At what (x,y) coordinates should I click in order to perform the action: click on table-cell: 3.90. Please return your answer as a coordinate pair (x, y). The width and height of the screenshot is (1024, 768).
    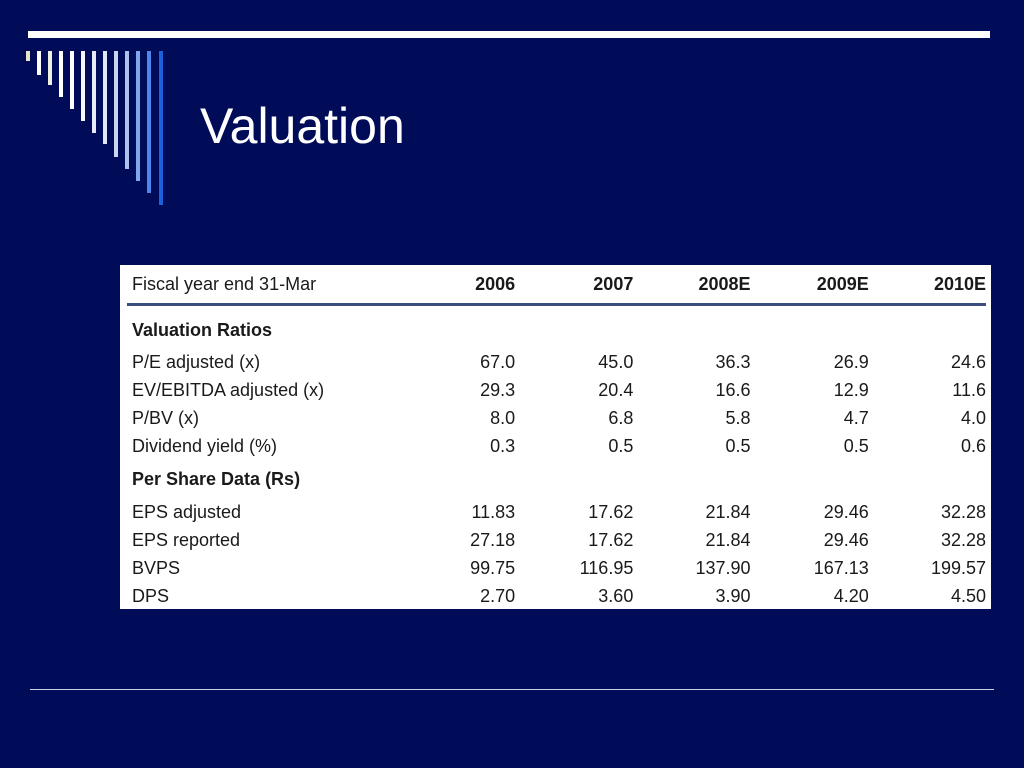
    Looking at the image, I should click on (733, 595).